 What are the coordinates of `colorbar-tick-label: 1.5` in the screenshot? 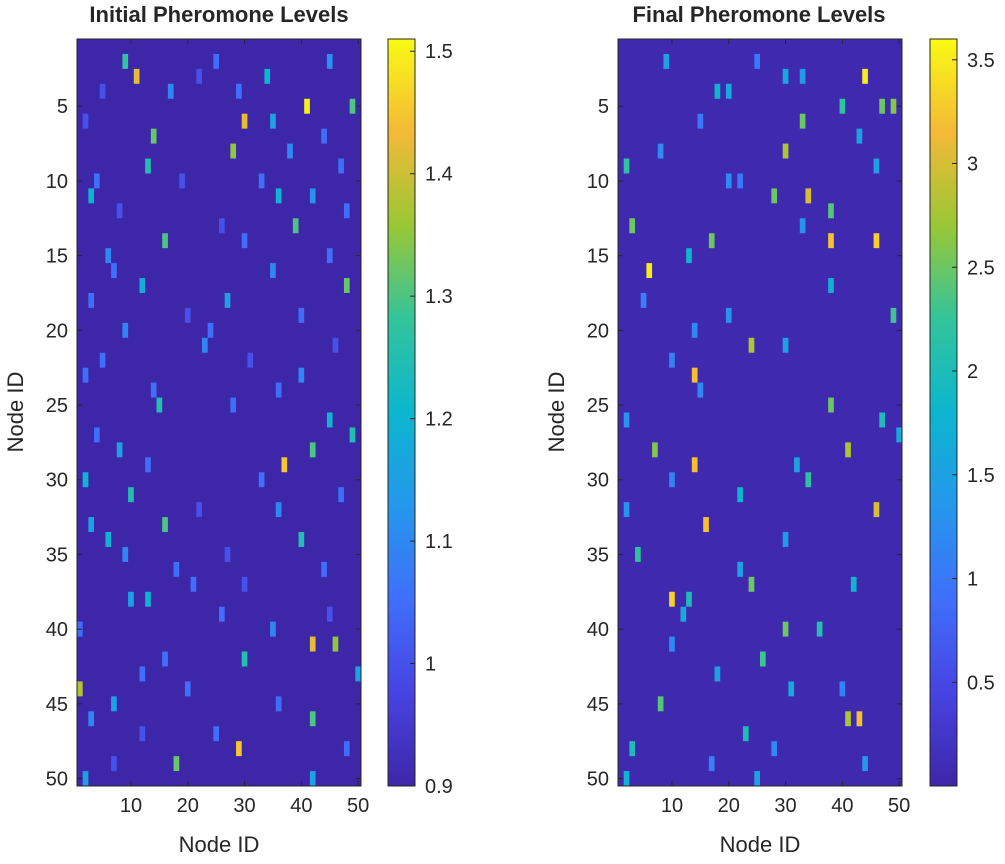 It's located at (439, 52).